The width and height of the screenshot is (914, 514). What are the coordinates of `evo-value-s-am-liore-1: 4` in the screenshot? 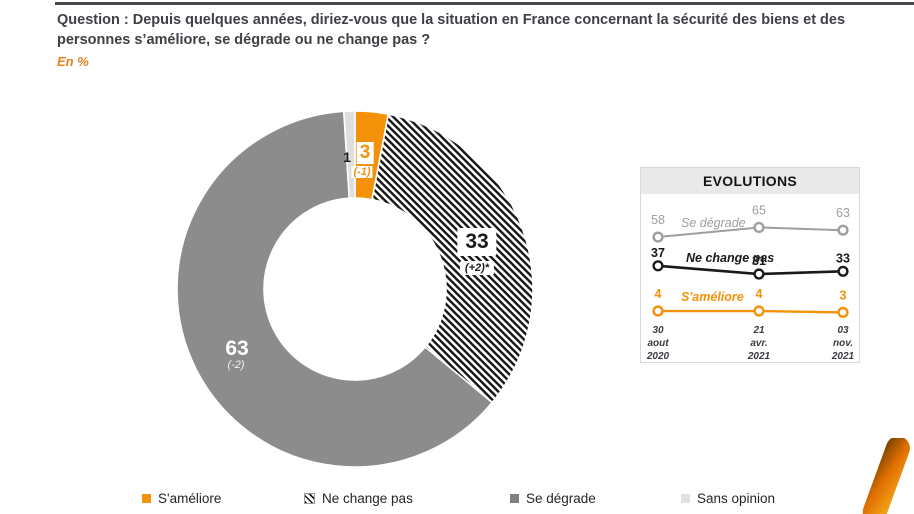 It's located at (759, 294).